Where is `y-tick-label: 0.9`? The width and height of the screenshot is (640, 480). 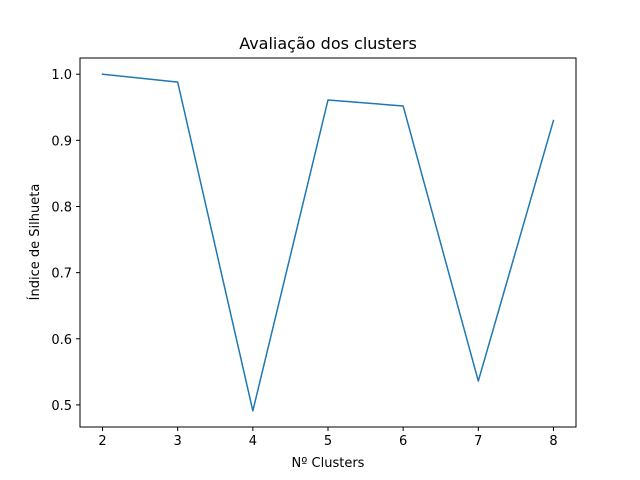
y-tick-label: 0.9 is located at coordinates (61, 141).